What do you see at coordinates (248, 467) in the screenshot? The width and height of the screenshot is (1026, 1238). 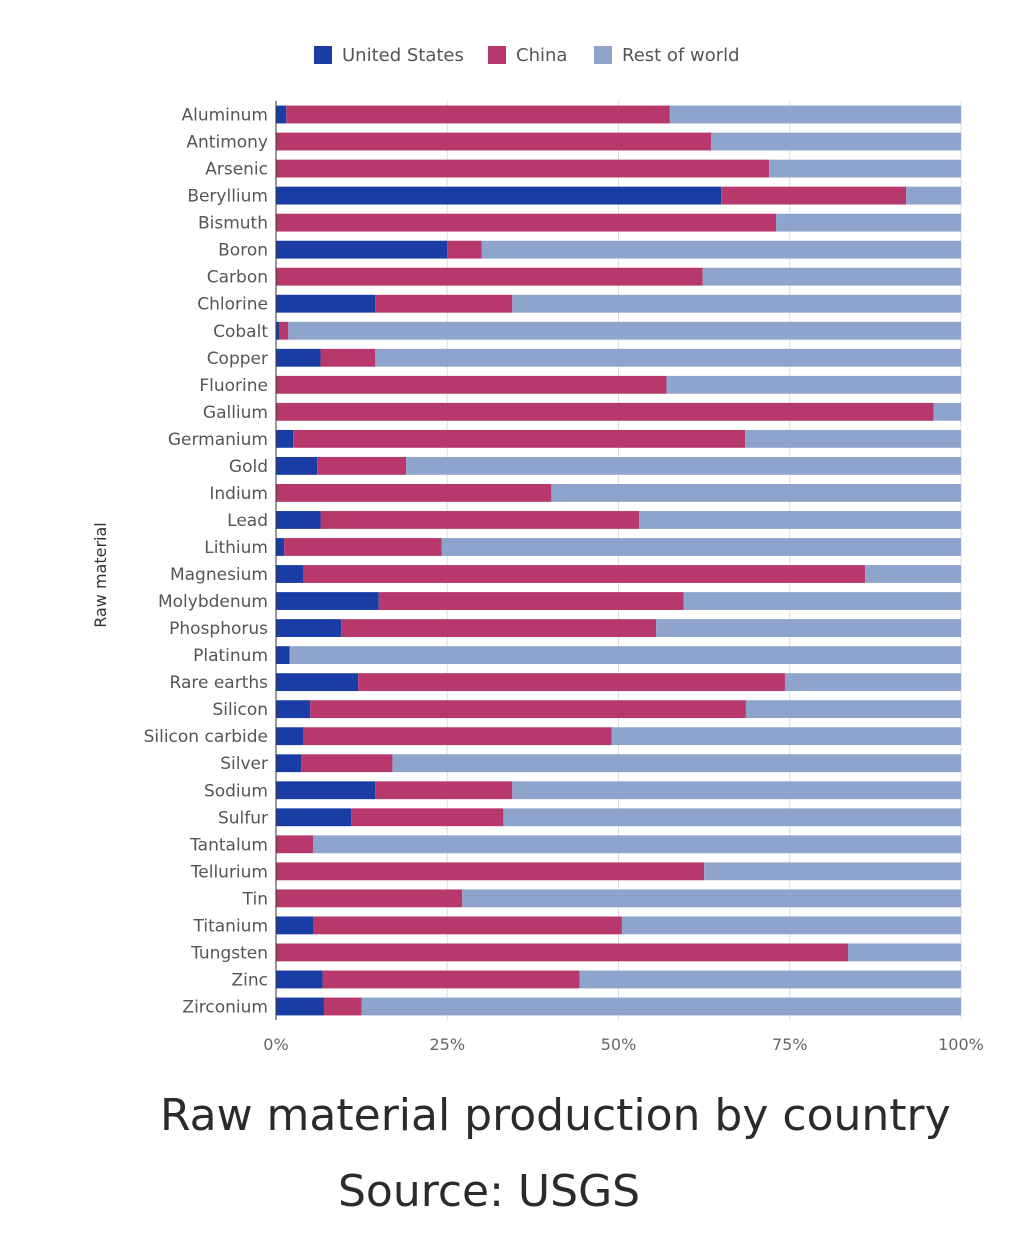 I see `category-label: Gold` at bounding box center [248, 467].